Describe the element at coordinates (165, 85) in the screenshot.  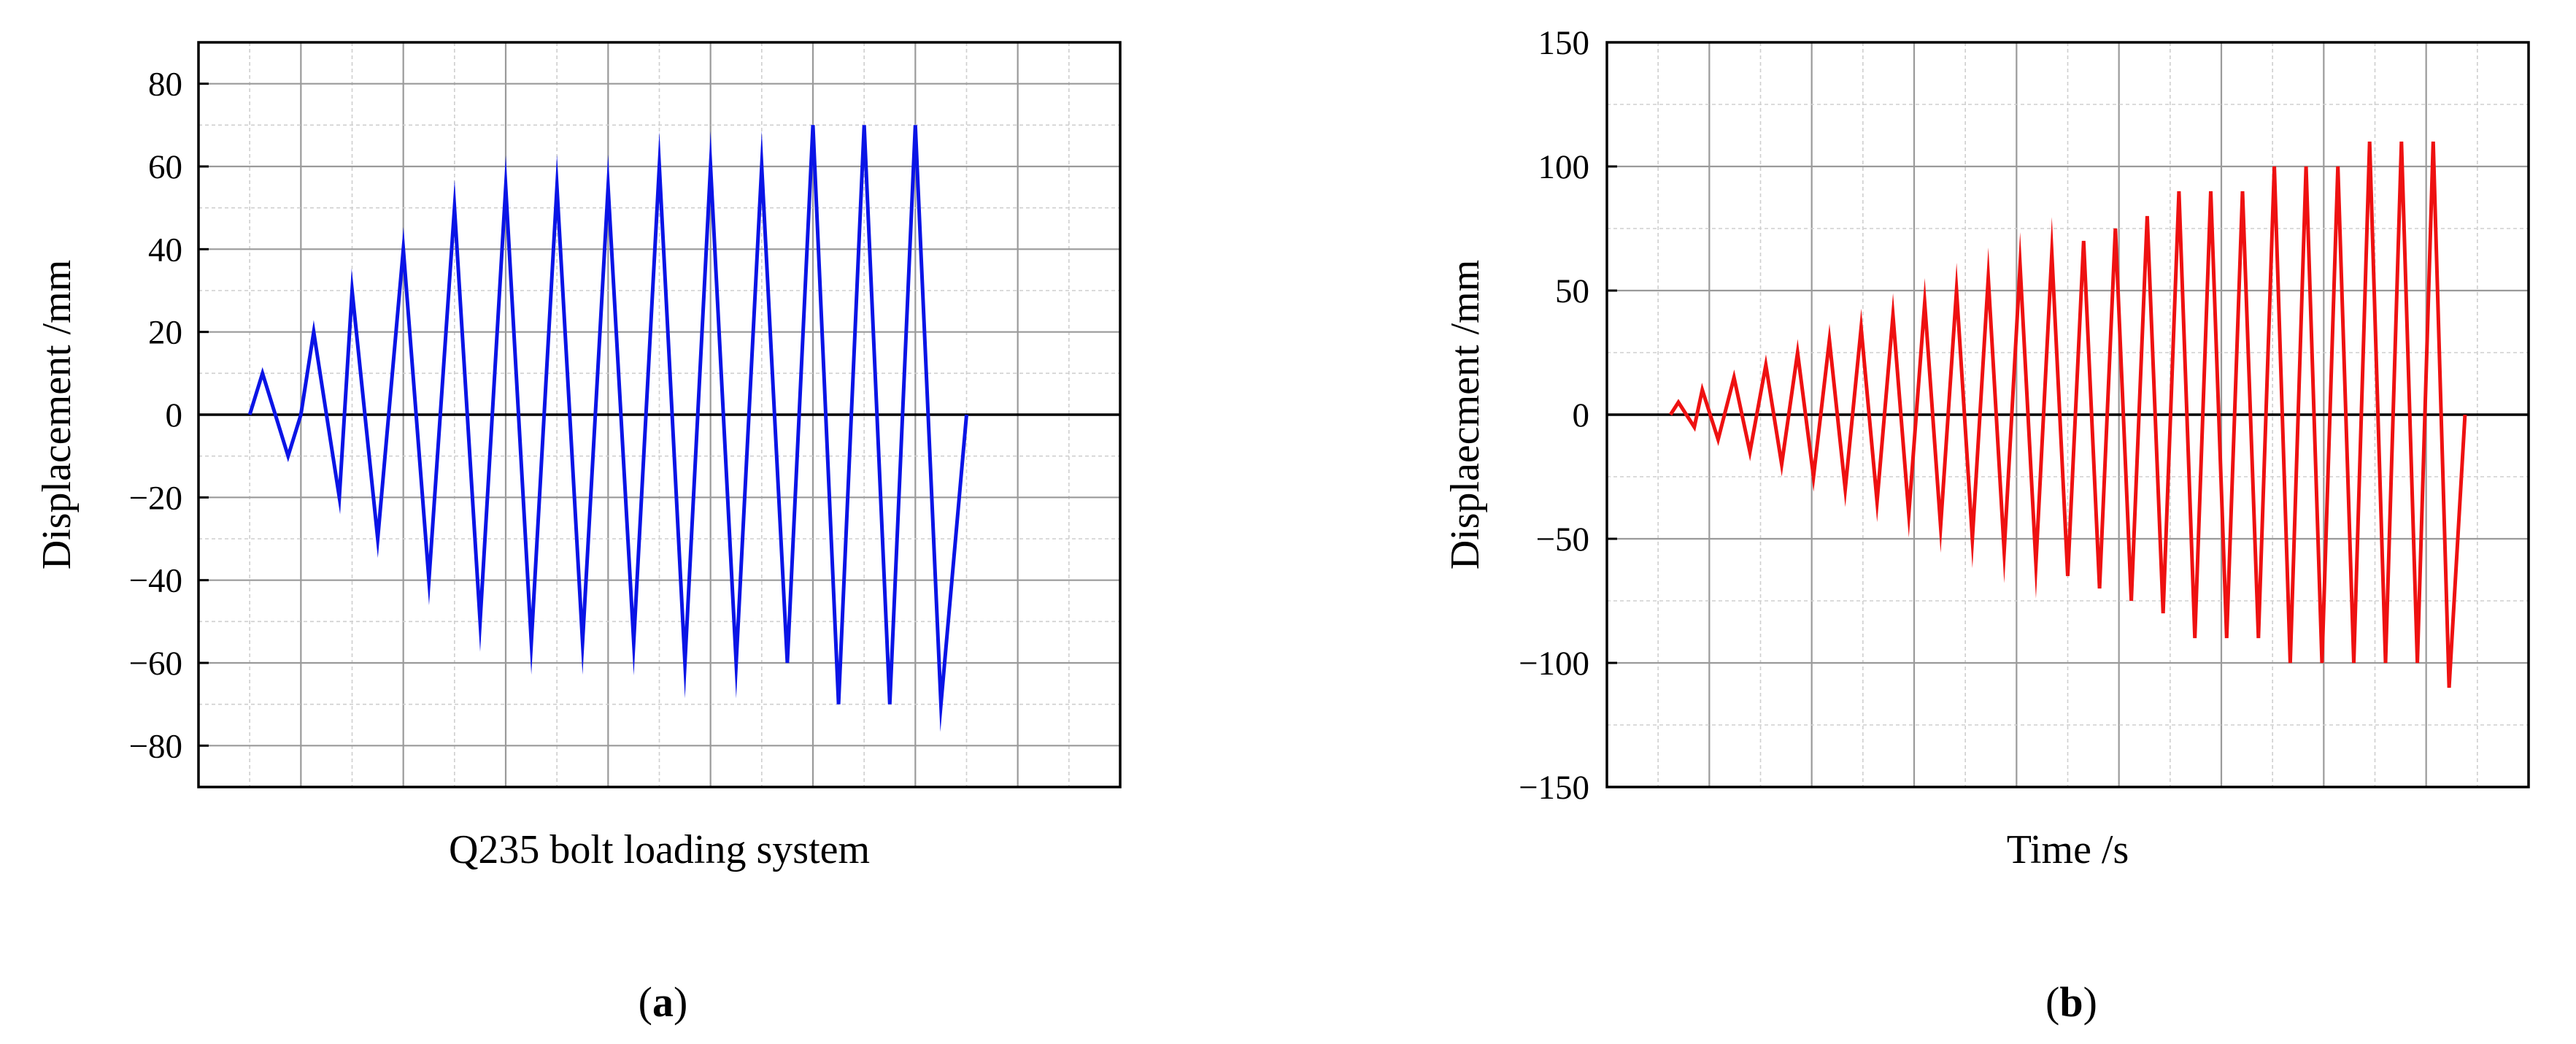
I see `panel-a-ytick-label: 80` at that location.